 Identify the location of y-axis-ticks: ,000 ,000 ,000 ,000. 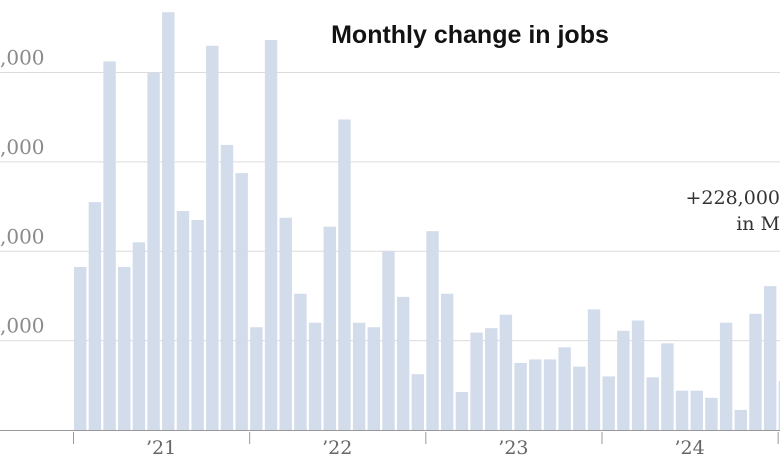
(22, 192).